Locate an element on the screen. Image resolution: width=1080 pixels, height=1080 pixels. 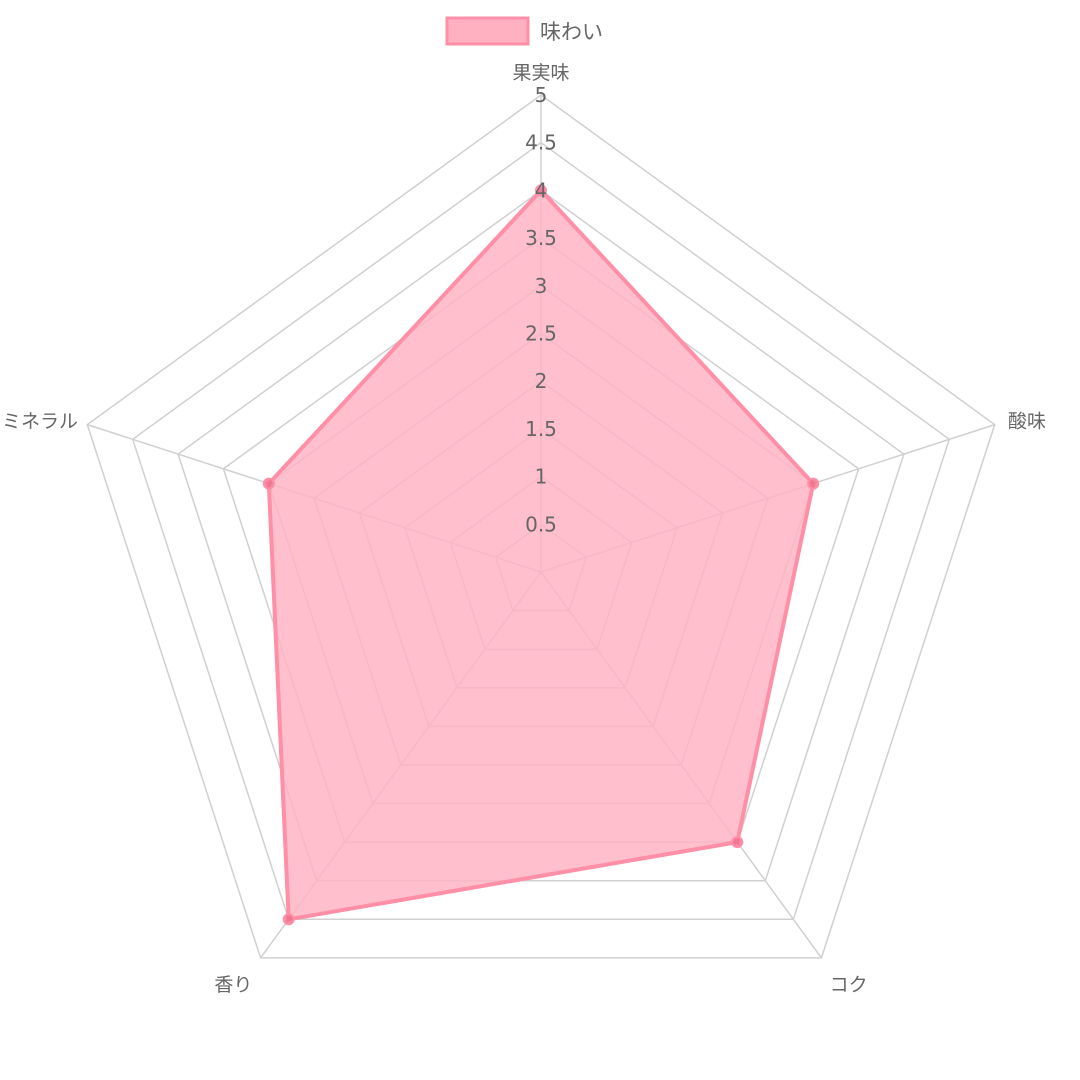
tick-label: 3 is located at coordinates (541, 286).